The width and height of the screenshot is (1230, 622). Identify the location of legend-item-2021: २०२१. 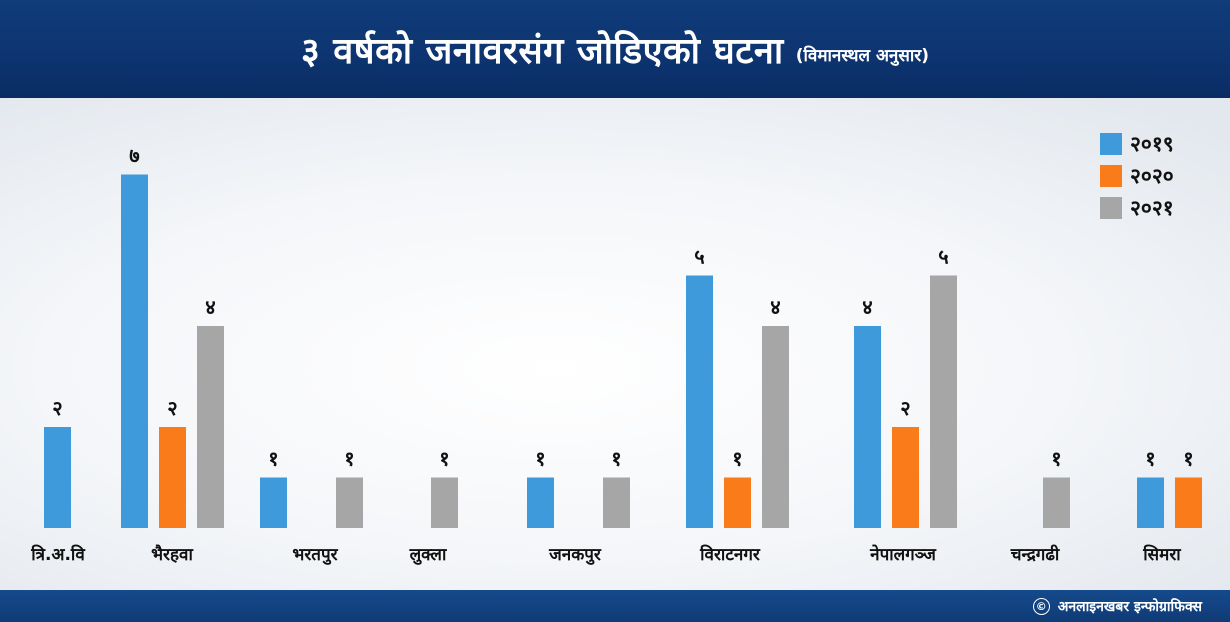
(1137, 208).